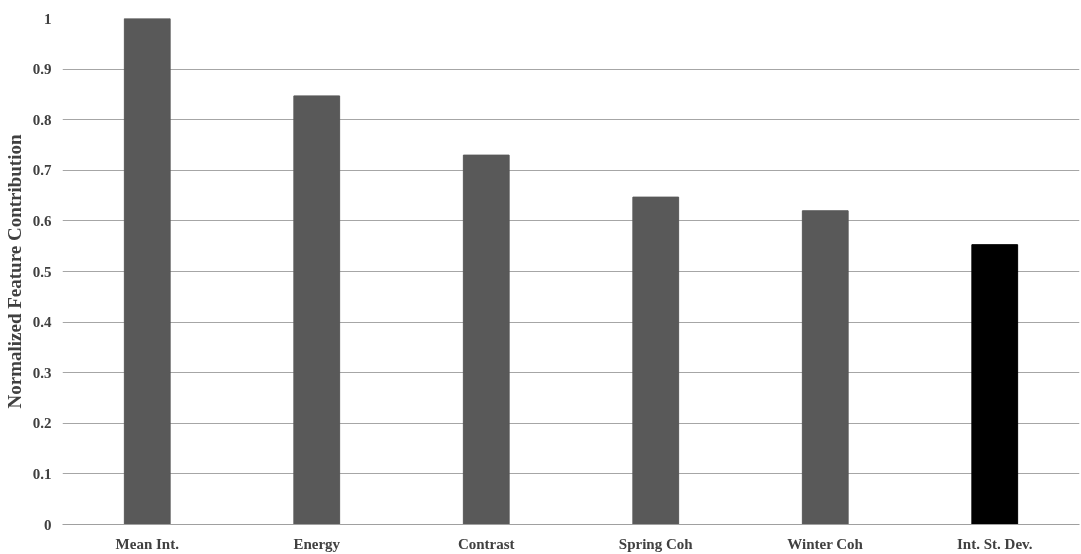 The height and width of the screenshot is (554, 1081). Describe the element at coordinates (317, 543) in the screenshot. I see `x-tick-label: Energy` at that location.